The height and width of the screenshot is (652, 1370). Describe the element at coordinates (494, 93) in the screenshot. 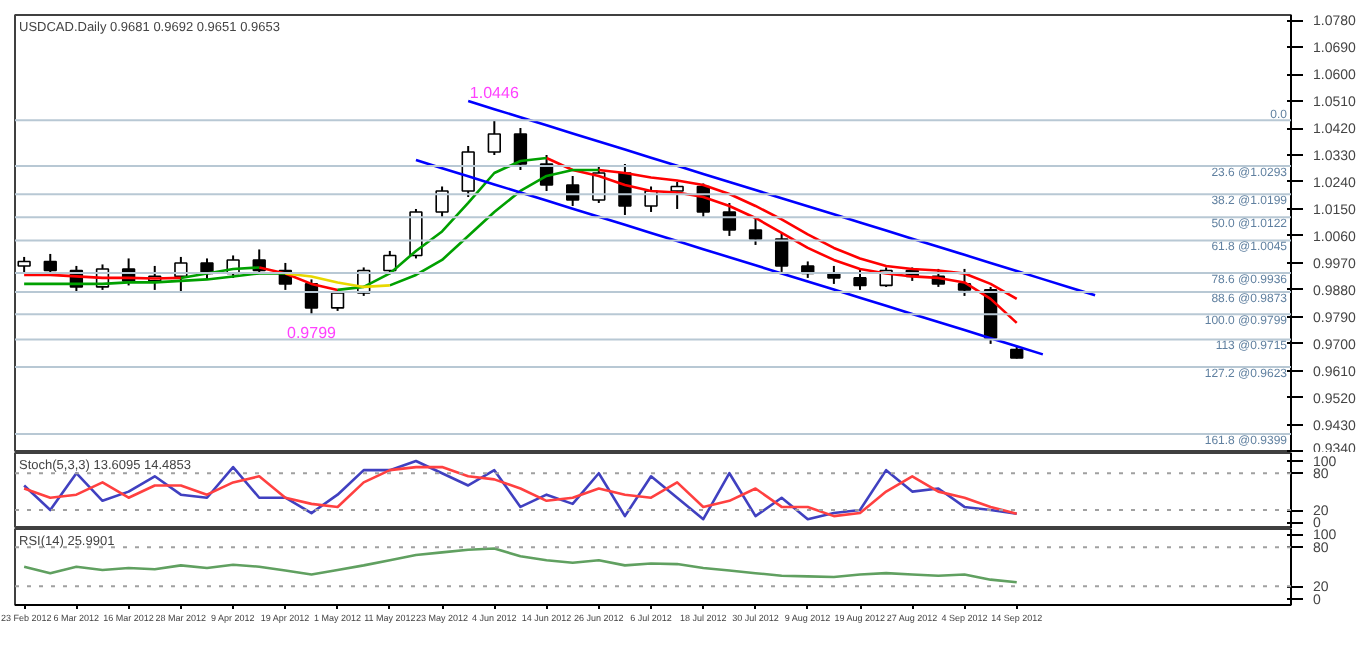

I see `annotation: 1.0446` at that location.